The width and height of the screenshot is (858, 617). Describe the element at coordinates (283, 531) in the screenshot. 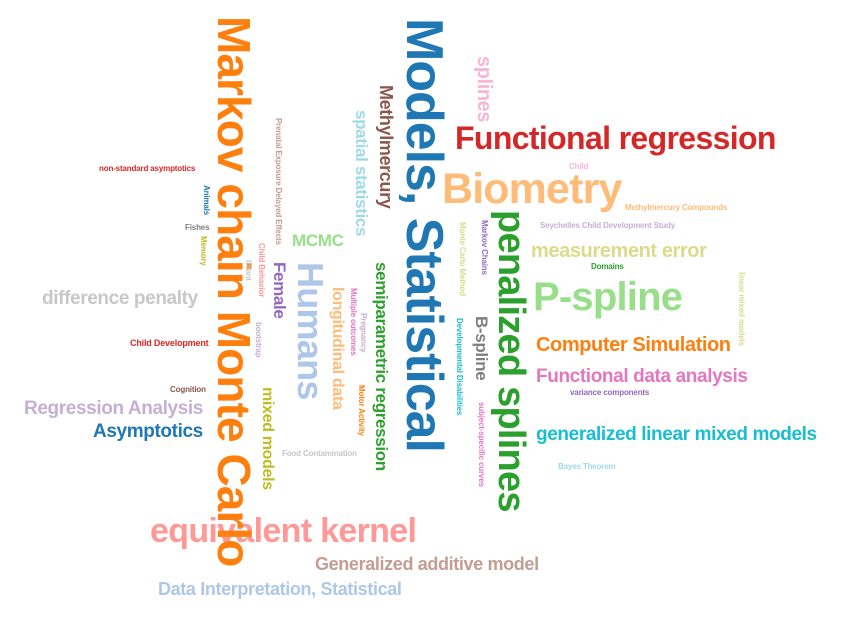

I see `word: equivalent kernel` at that location.